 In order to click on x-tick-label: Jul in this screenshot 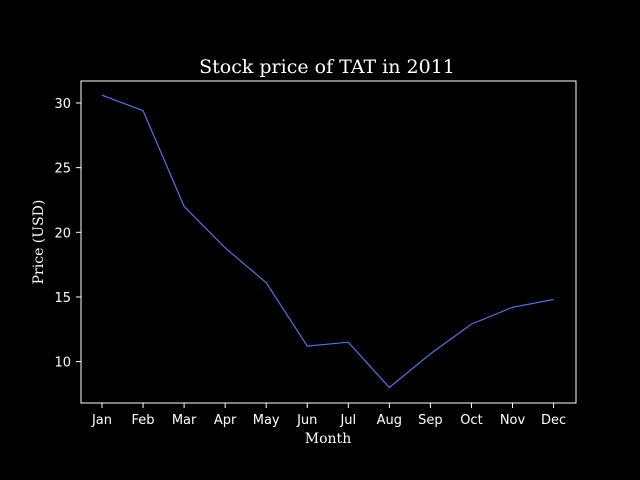, I will do `click(347, 420)`.